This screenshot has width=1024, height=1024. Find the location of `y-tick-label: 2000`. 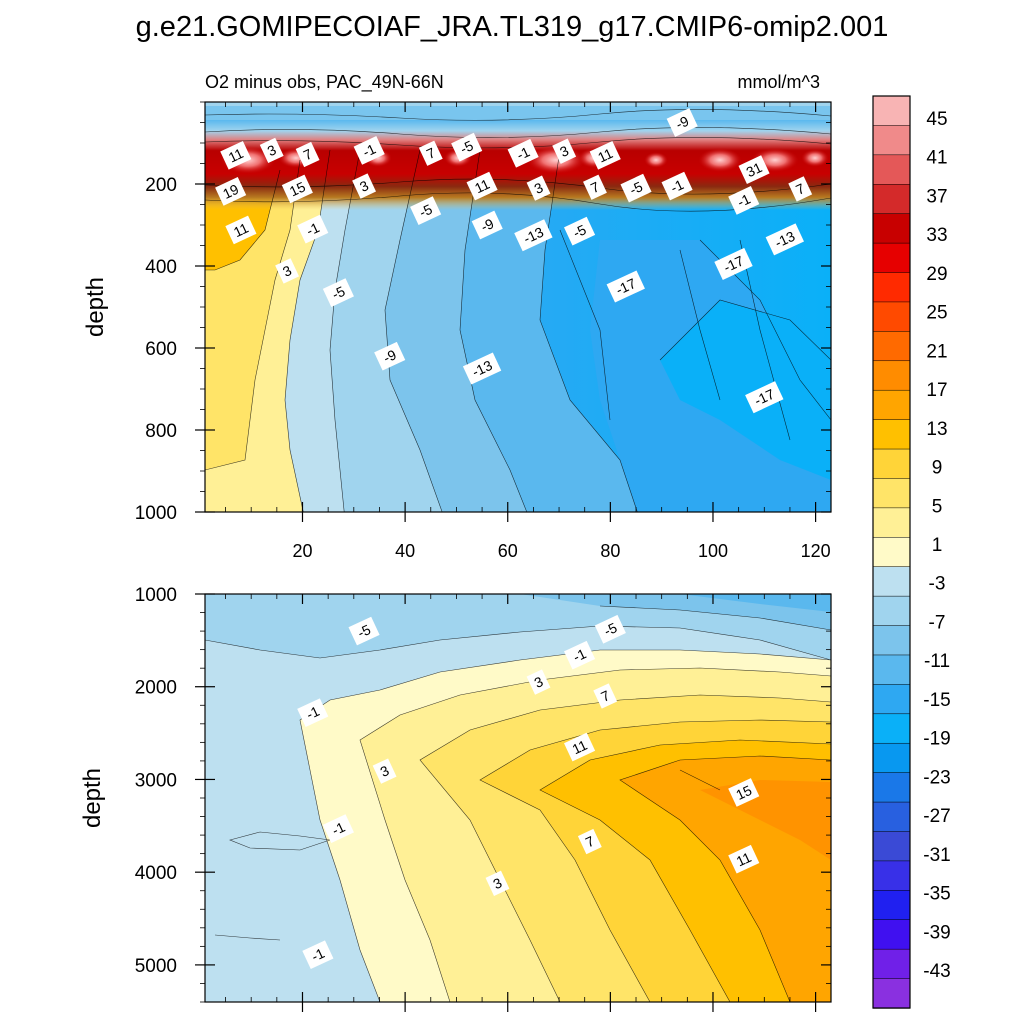

y-tick-label: 2000 is located at coordinates (156, 688).